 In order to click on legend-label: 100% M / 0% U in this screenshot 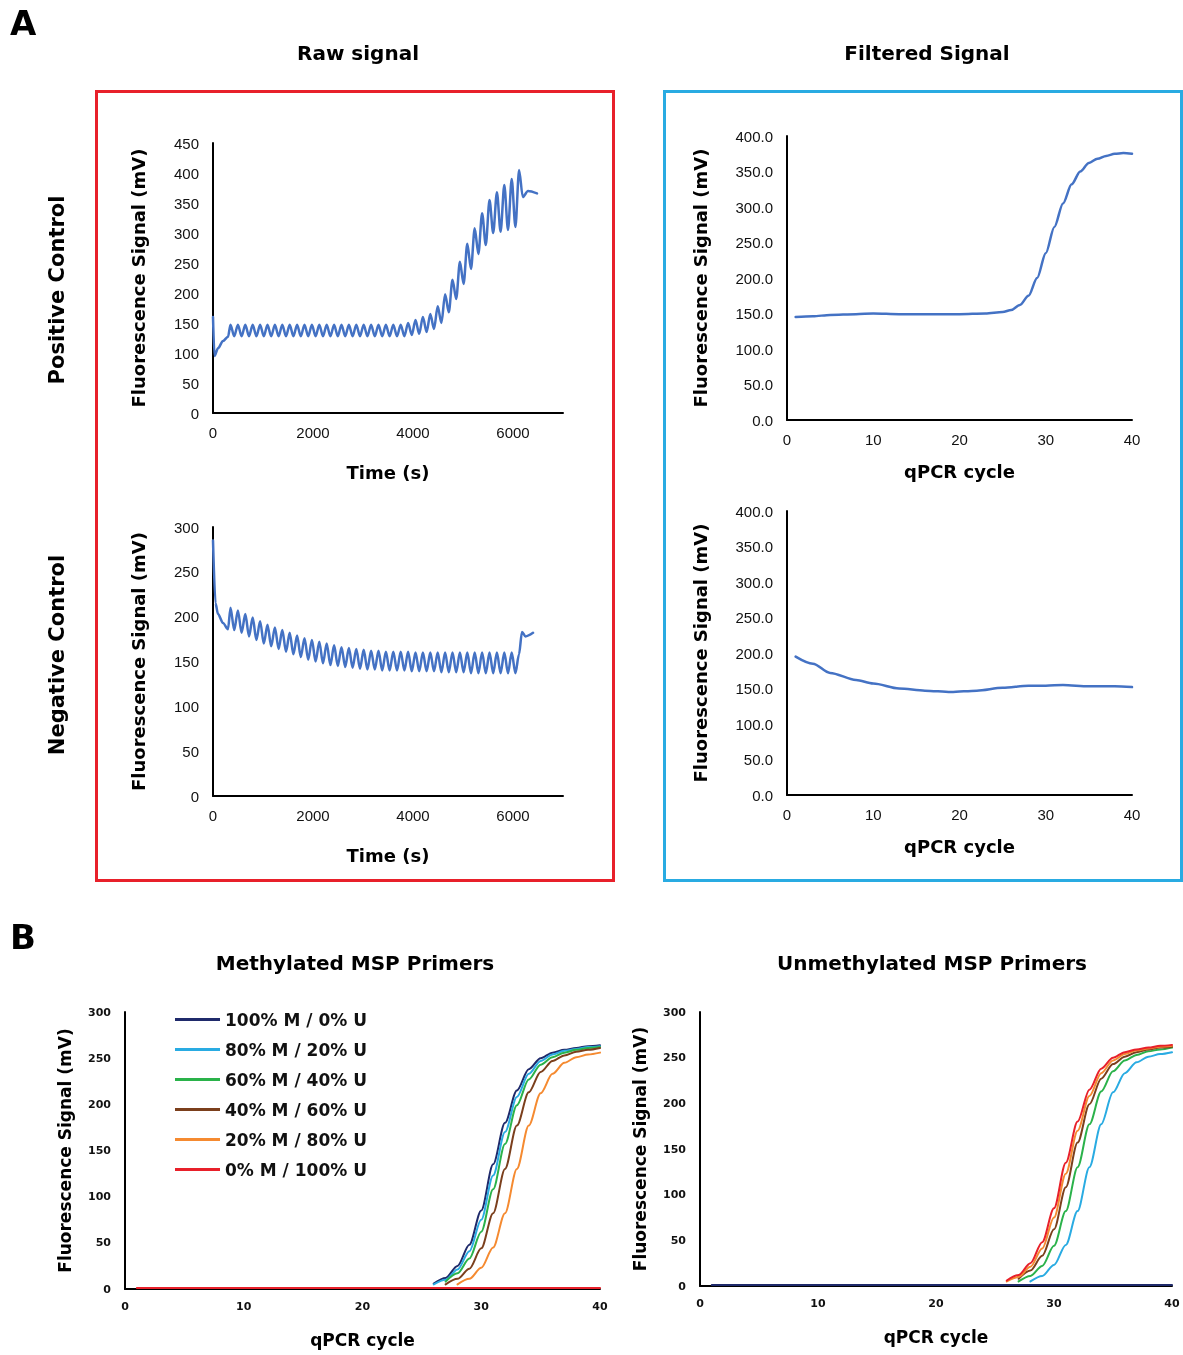, I will do `click(296, 1019)`.